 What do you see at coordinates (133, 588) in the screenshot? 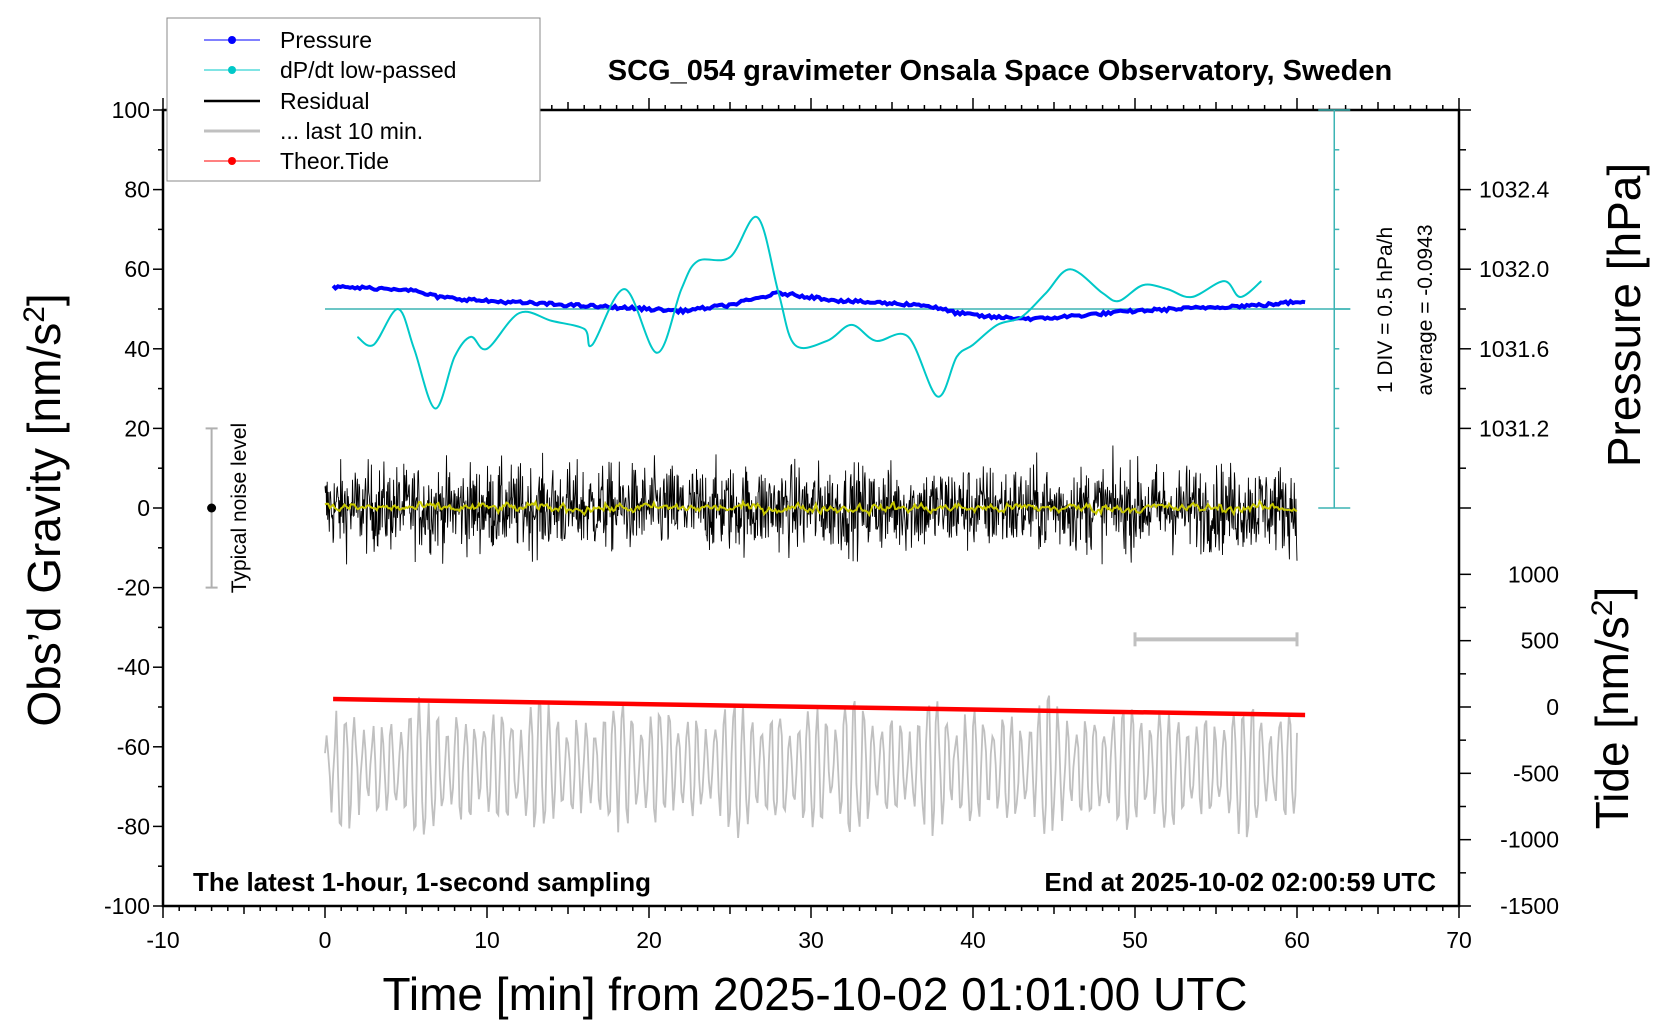
I see `y-tick-label: -20` at bounding box center [133, 588].